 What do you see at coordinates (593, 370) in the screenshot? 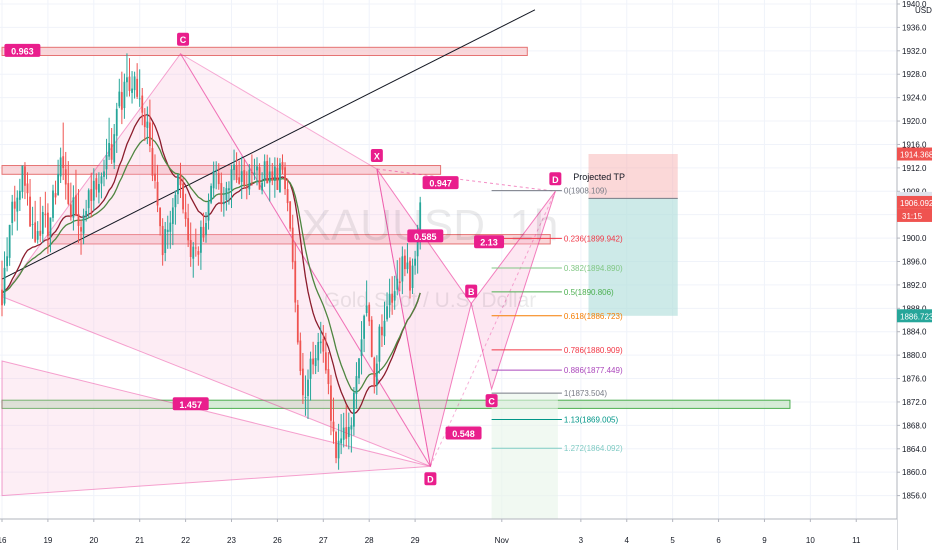
I see `fib-label-0.886: 0.886(1877.449)` at bounding box center [593, 370].